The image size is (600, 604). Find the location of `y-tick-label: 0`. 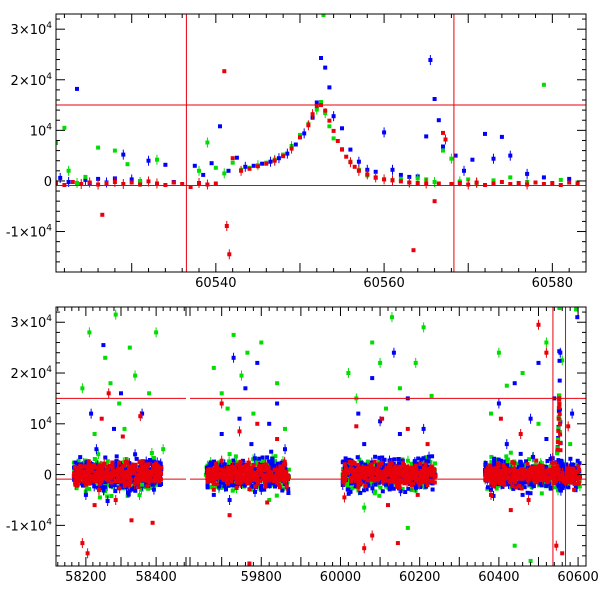

y-tick-label: 0 is located at coordinates (48, 476).